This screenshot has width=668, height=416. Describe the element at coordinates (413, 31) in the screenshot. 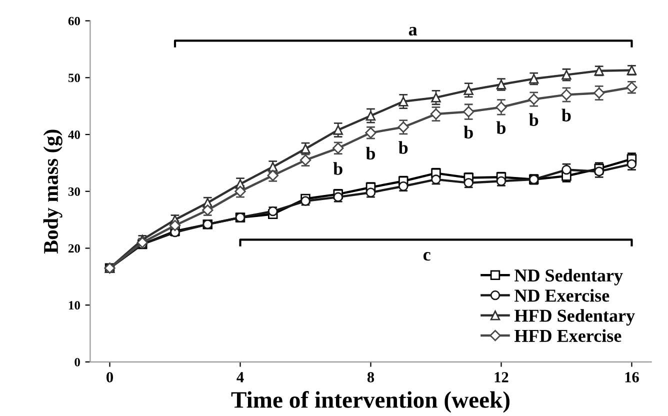

I see `annotation: a` at that location.